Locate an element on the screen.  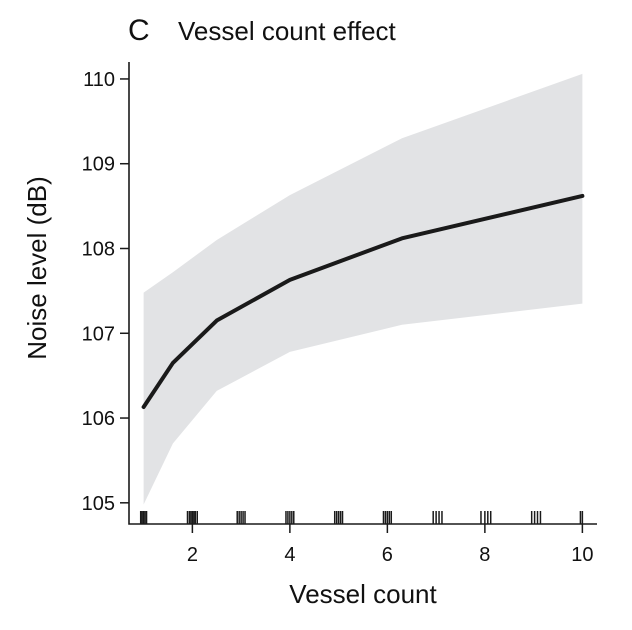
y-tick-label: 110 is located at coordinates (99, 80).